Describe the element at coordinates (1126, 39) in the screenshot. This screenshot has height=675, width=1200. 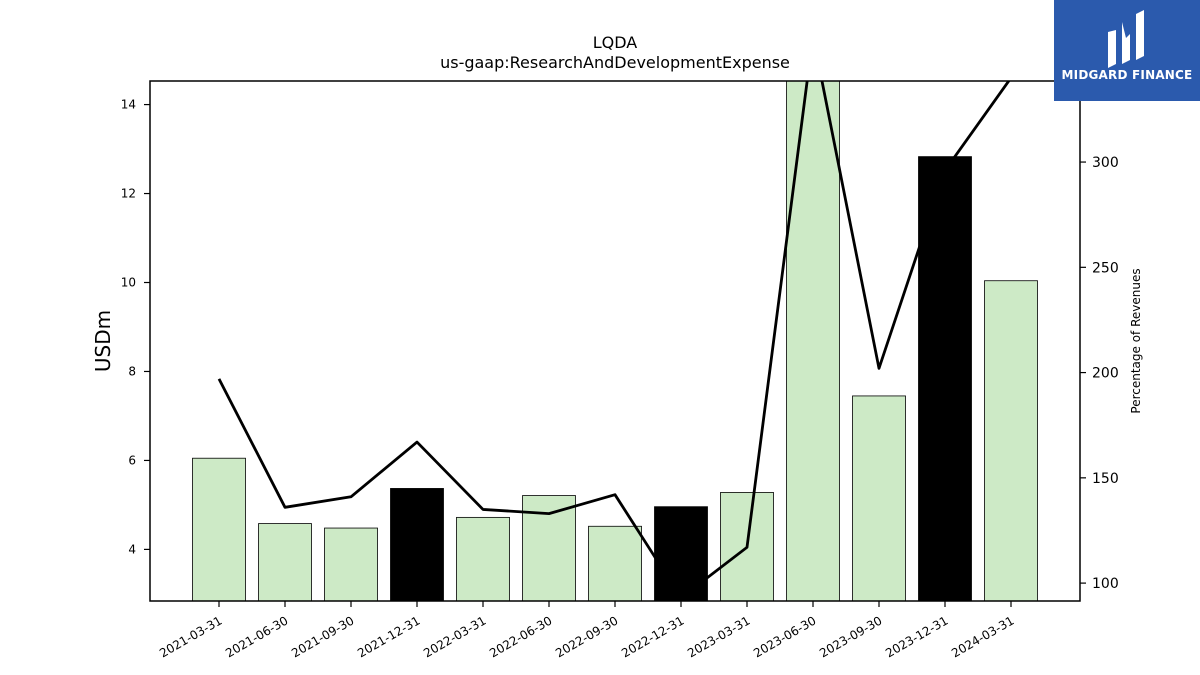
I see `logo-mark-icon` at that location.